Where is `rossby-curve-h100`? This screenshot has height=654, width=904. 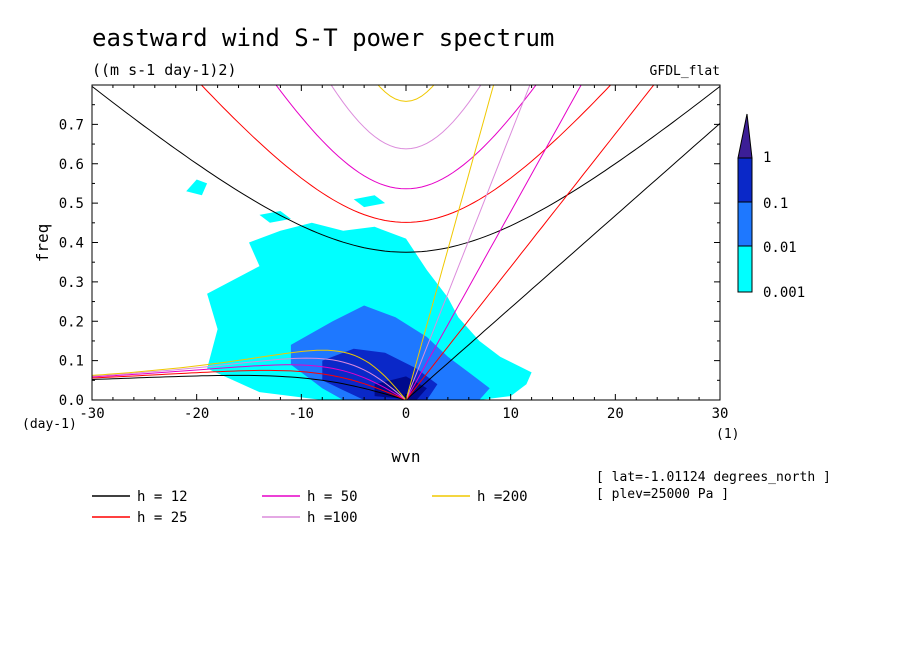
rossby-curve-h100 is located at coordinates (249, 378).